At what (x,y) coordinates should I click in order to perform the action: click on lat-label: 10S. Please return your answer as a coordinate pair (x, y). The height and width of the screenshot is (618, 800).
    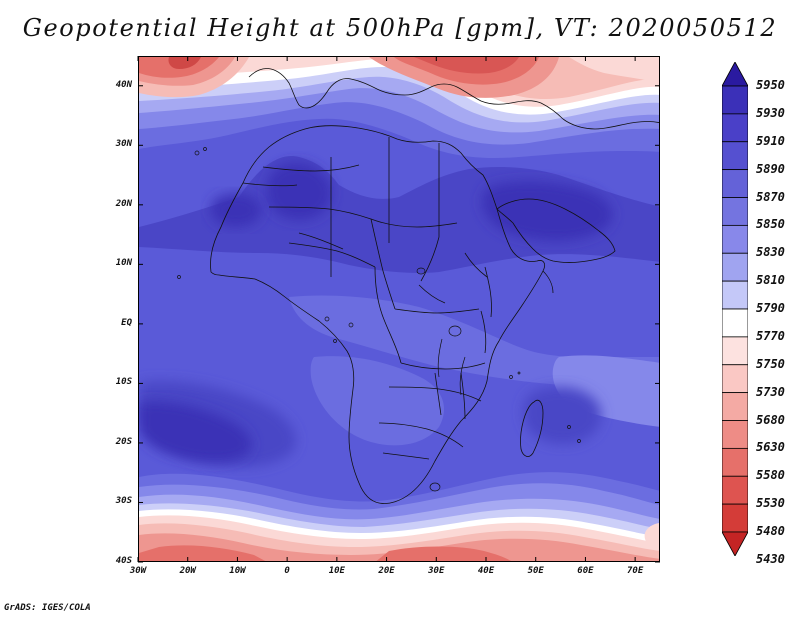
    Looking at the image, I should click on (123, 382).